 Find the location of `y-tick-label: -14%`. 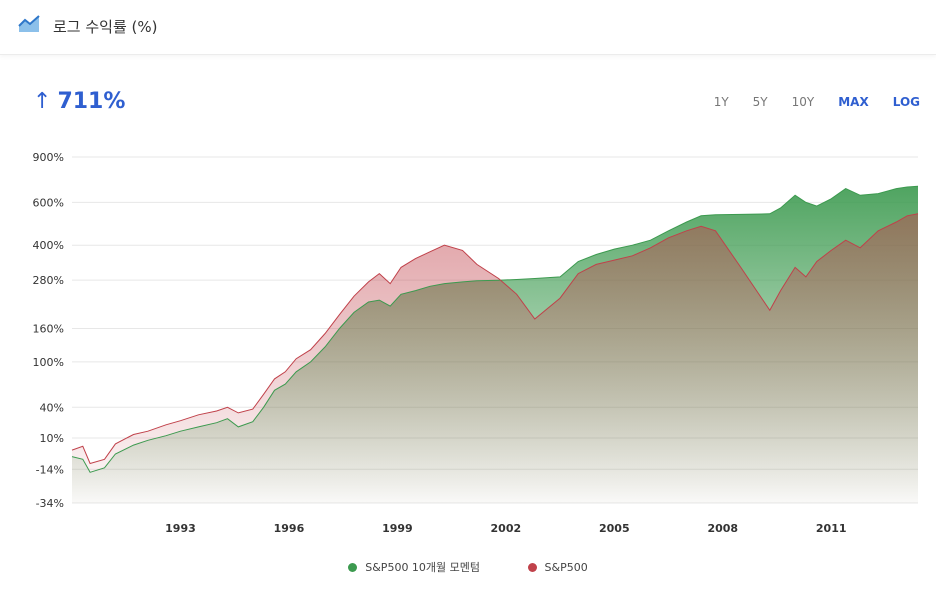

y-tick-label: -14% is located at coordinates (50, 469).